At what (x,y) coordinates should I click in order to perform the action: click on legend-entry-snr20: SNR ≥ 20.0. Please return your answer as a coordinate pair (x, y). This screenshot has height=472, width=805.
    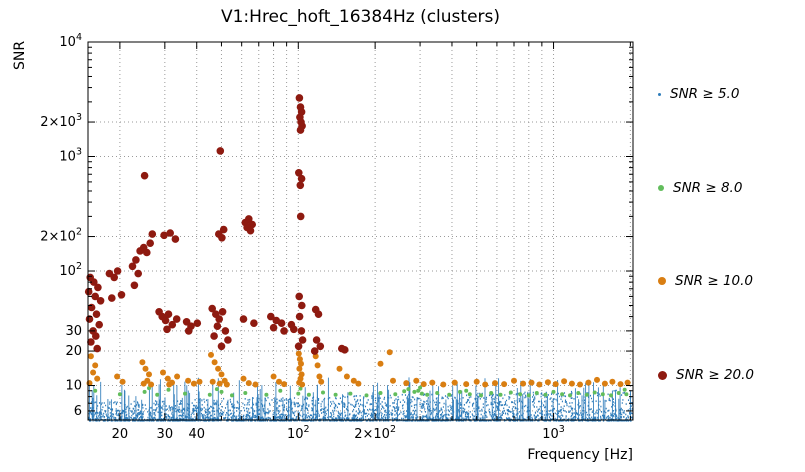
    Looking at the image, I should click on (706, 375).